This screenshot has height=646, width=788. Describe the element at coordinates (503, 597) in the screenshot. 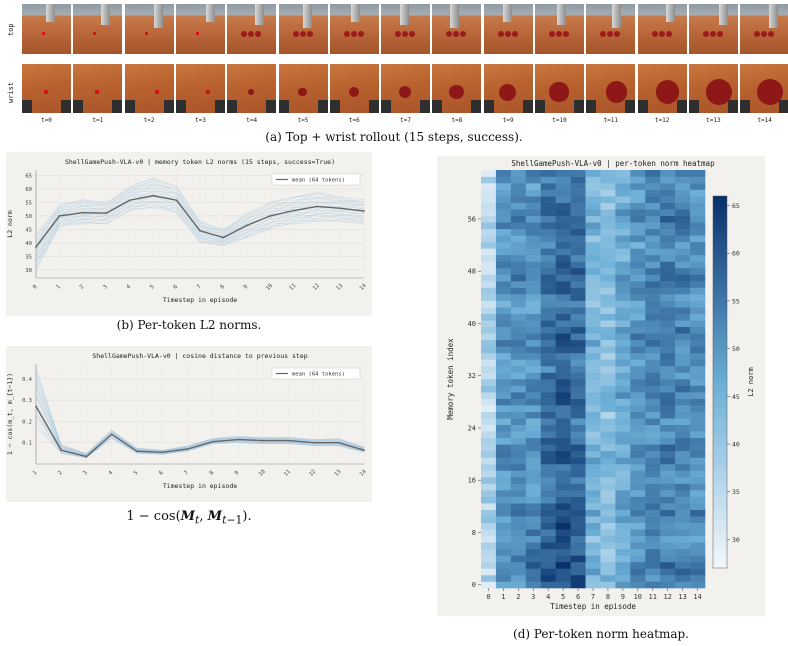

I see `x-tick-label: 1` at that location.